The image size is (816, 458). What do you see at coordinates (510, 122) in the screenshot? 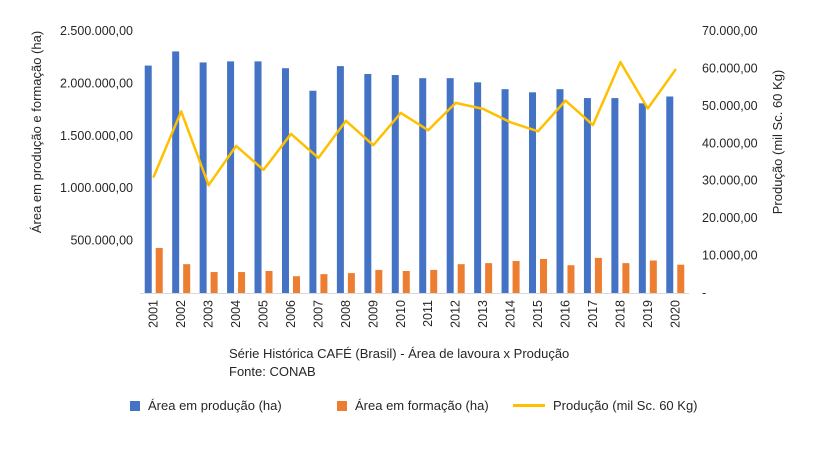
I see `line-point-producao-2014` at bounding box center [510, 122].